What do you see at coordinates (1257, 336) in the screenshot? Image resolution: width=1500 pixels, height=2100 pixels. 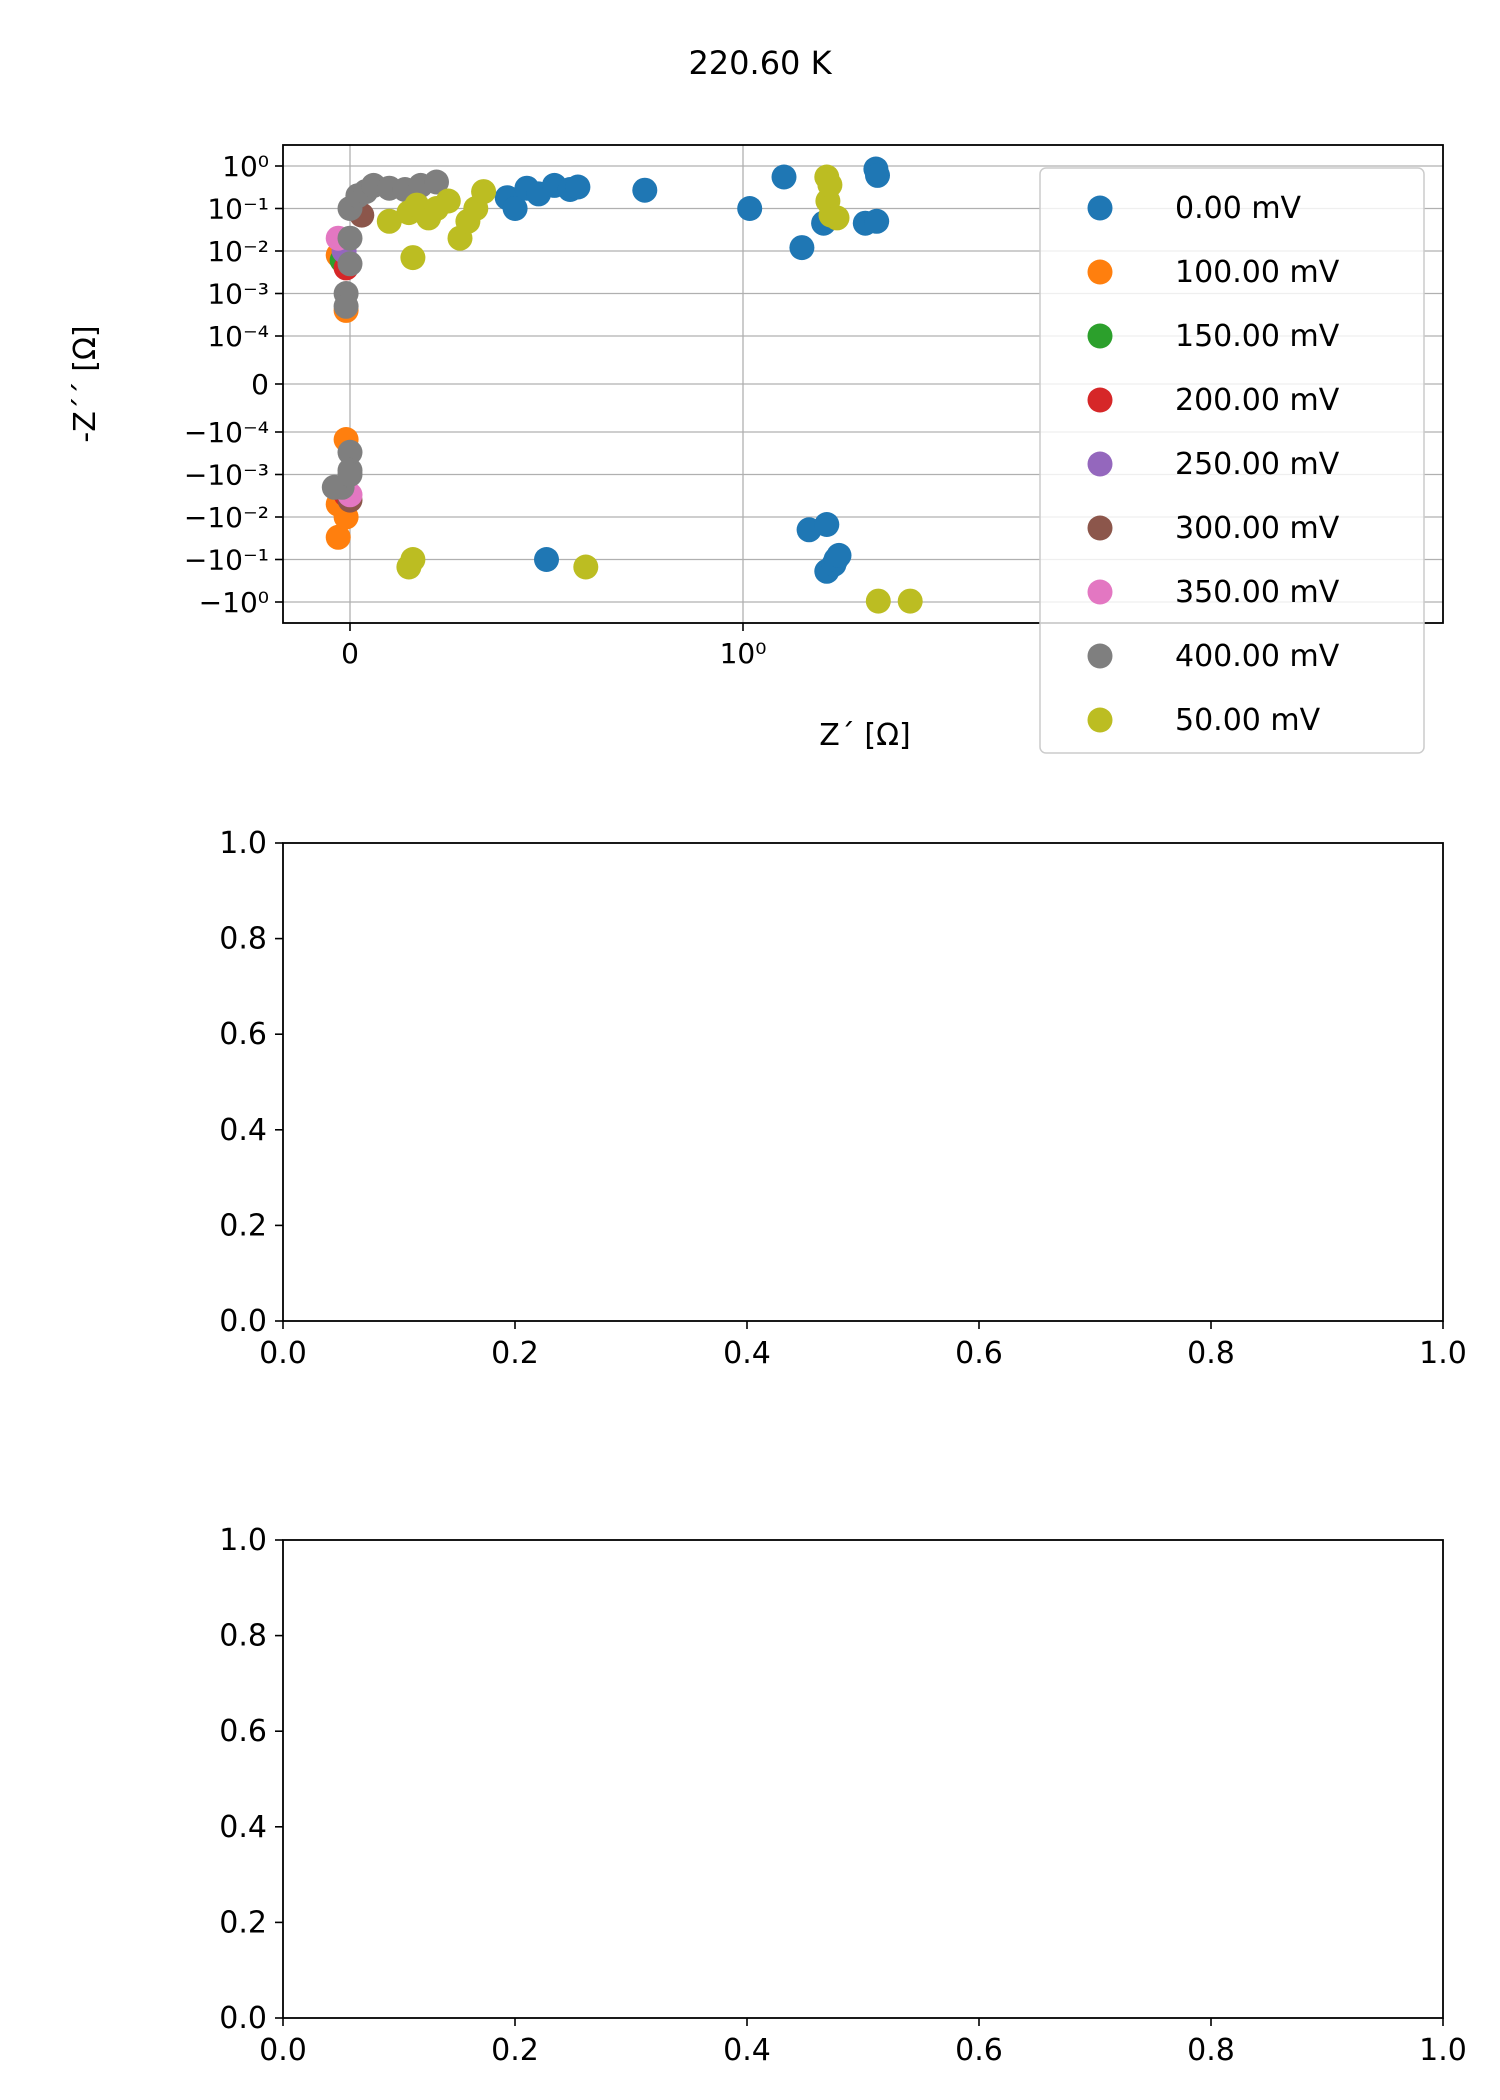 I see `legend-label: 150.00 mV` at bounding box center [1257, 336].